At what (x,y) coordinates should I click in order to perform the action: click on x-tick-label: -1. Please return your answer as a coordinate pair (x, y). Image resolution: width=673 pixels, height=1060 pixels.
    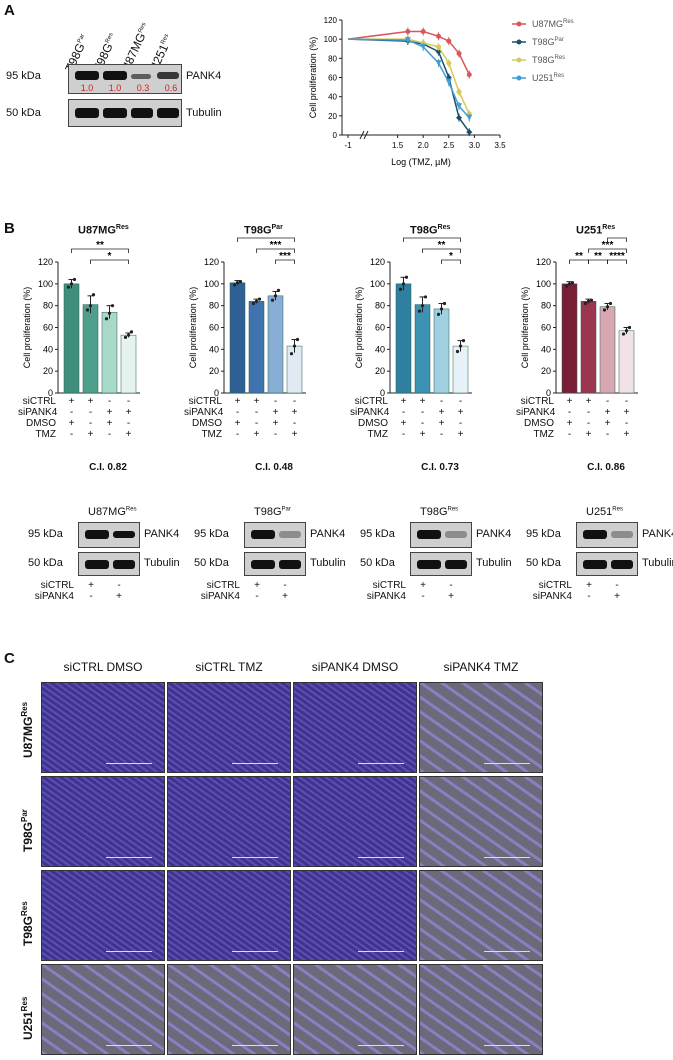
    Looking at the image, I should click on (348, 145).